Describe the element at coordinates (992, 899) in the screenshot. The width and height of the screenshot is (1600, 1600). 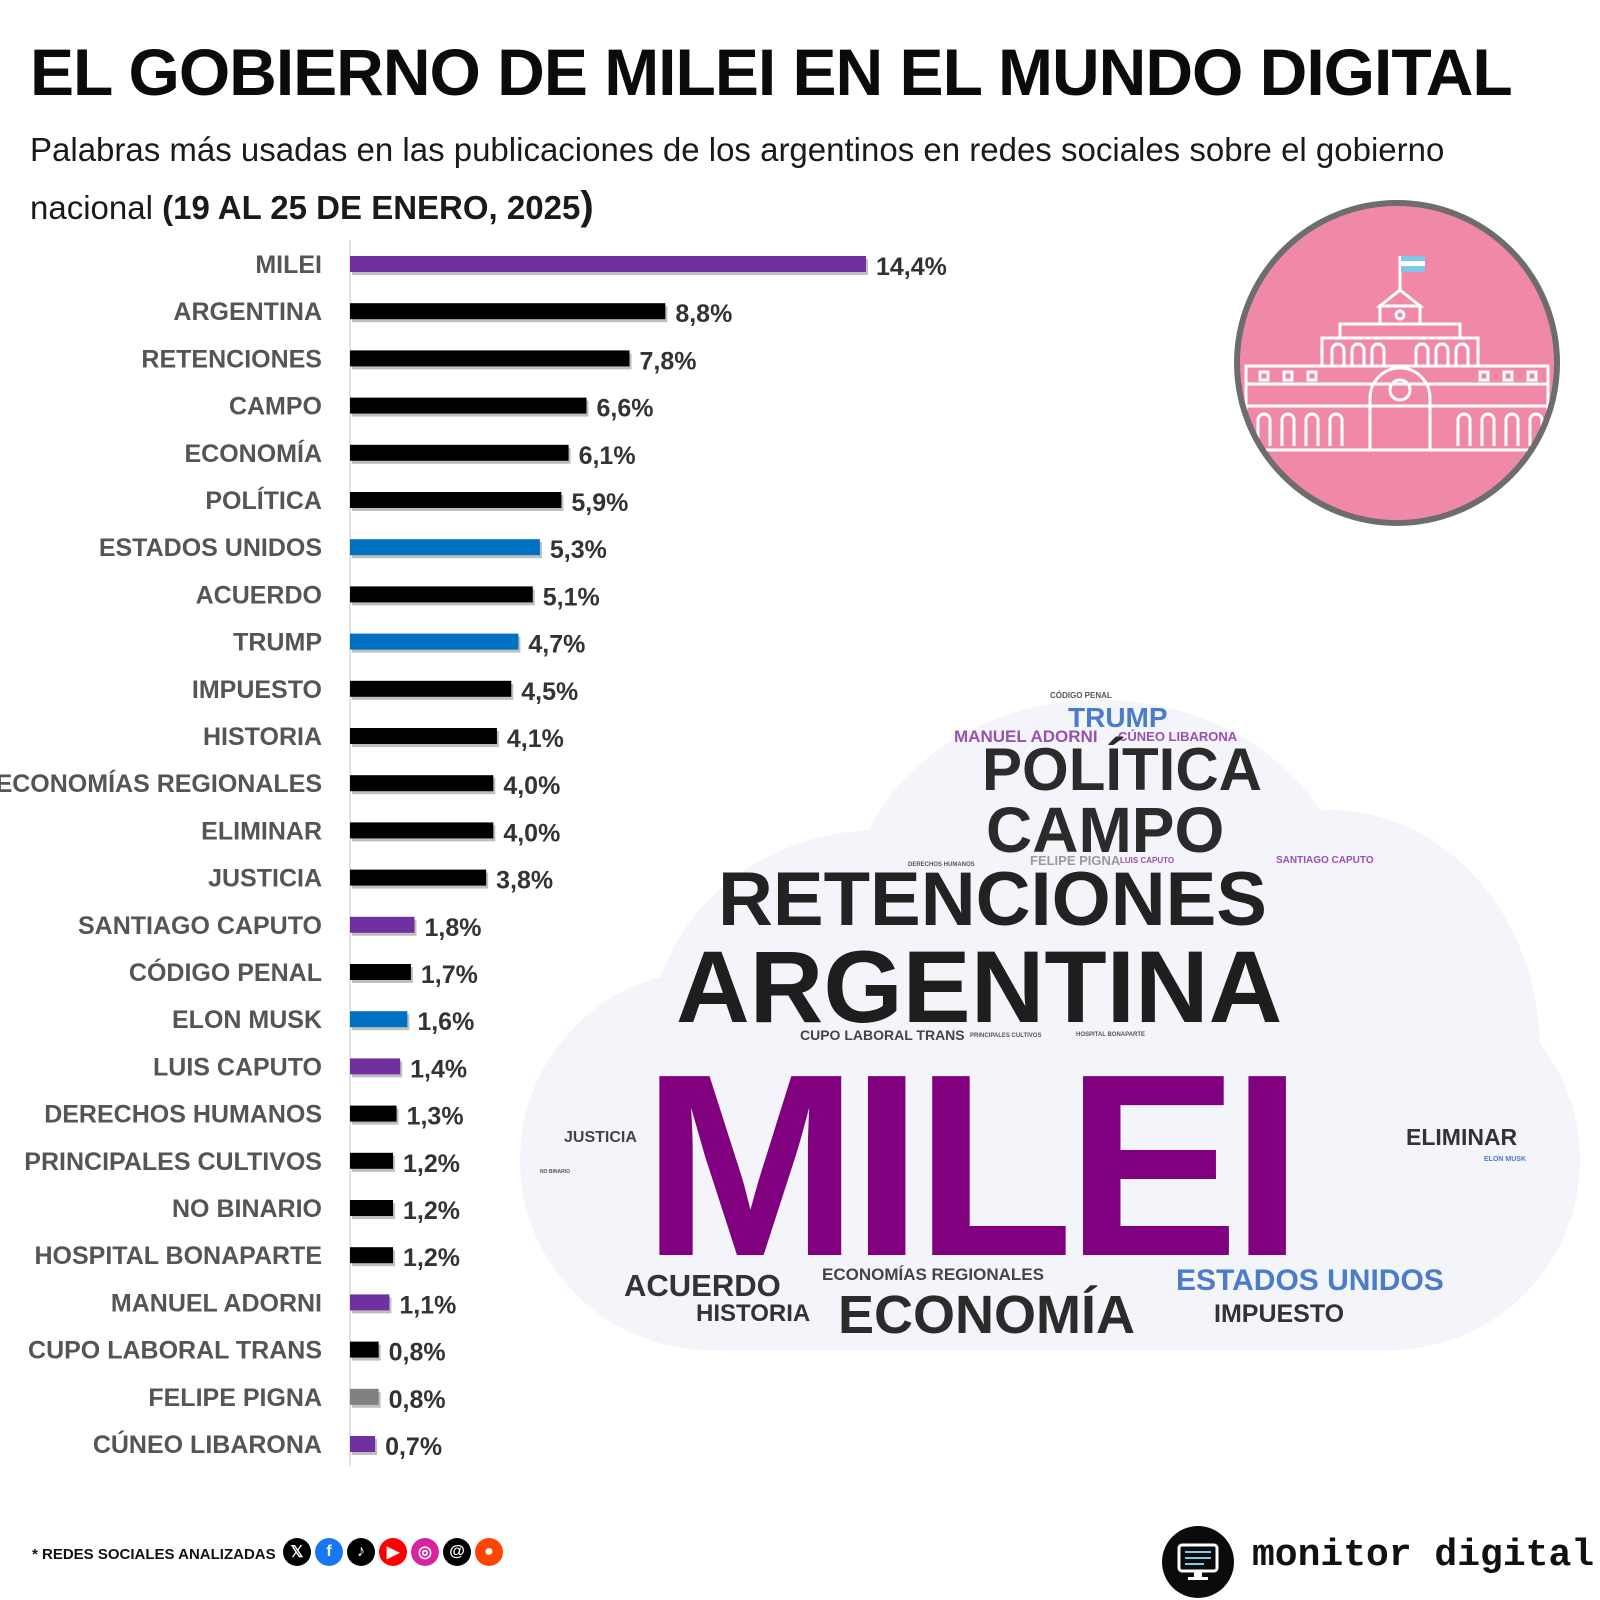
I see `cloud-word: RETENCIONES` at that location.